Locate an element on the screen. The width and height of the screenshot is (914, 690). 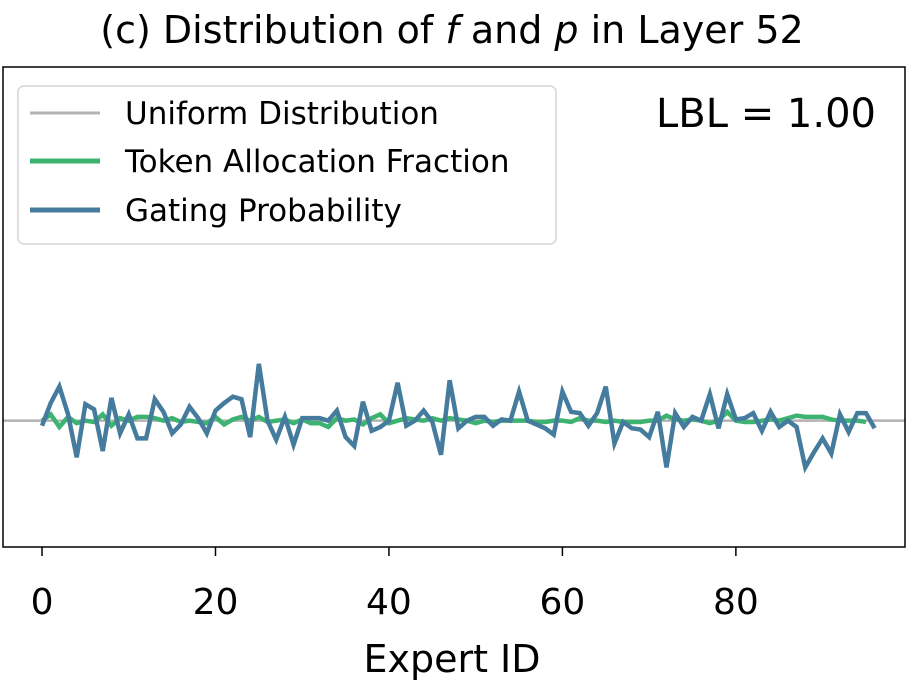
x-tick-label: 60 is located at coordinates (563, 602).